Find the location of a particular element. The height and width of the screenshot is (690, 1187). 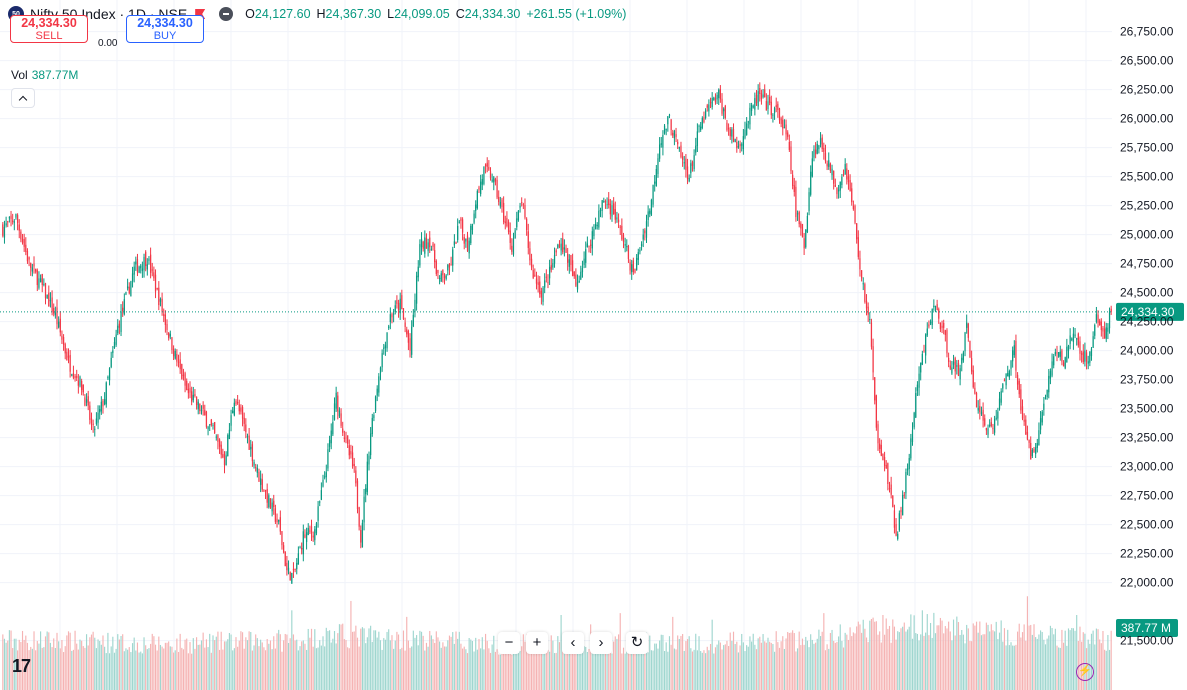

y-tick-label: 23,250.00 is located at coordinates (1147, 438).